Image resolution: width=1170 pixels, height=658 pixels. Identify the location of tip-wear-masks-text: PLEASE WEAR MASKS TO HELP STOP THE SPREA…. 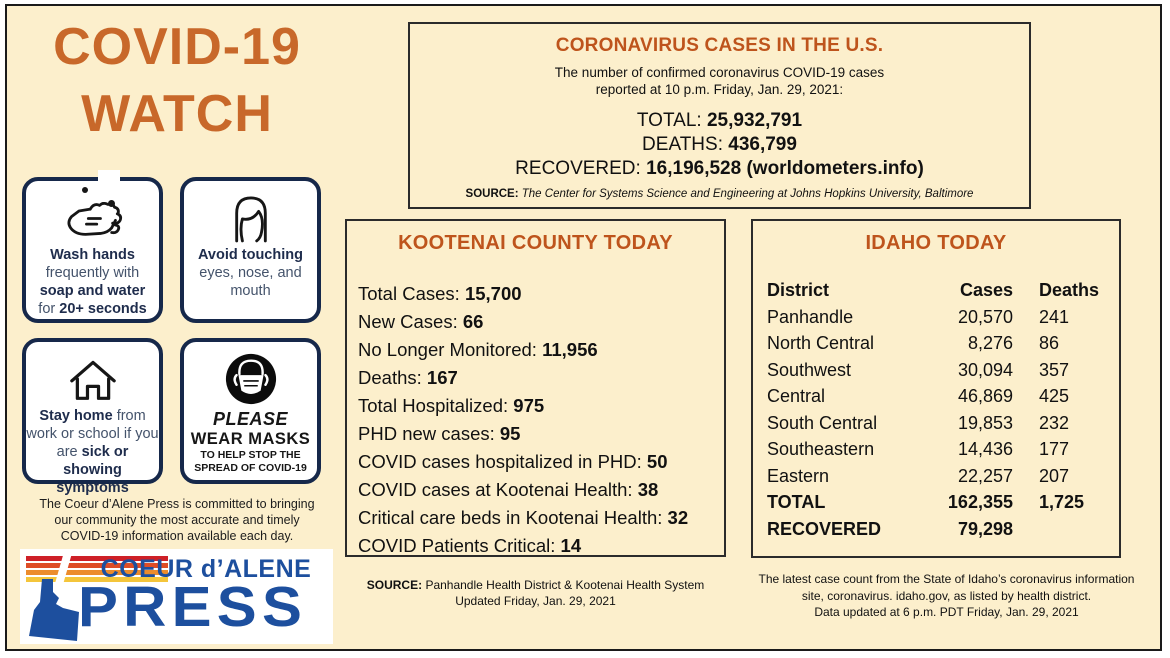
(250, 441).